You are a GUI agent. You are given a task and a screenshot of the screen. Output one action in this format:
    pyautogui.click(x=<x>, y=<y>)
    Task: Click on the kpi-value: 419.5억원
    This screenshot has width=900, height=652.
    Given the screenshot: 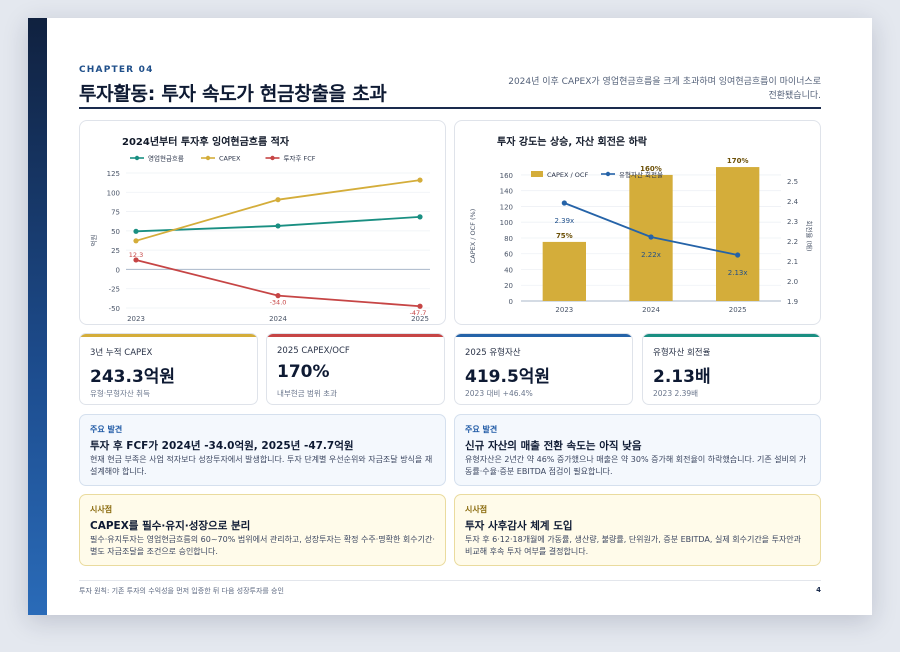 What is the action you would take?
    pyautogui.click(x=508, y=377)
    